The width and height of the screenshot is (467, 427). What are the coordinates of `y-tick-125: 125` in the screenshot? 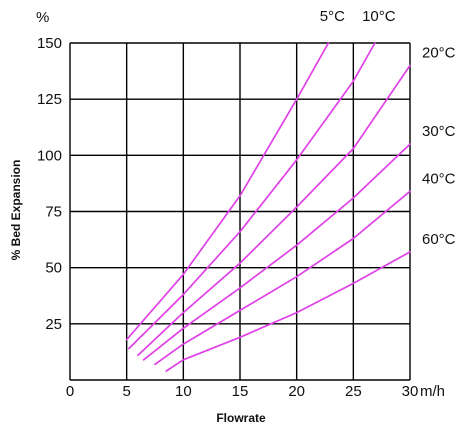 It's located at (49, 99).